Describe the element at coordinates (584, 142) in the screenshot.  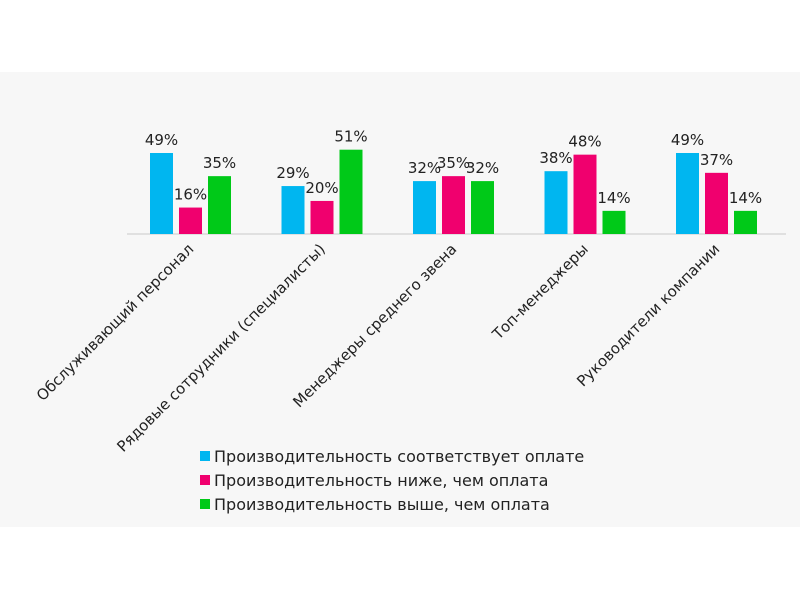
I see `data-label-3-1: 48%` at that location.